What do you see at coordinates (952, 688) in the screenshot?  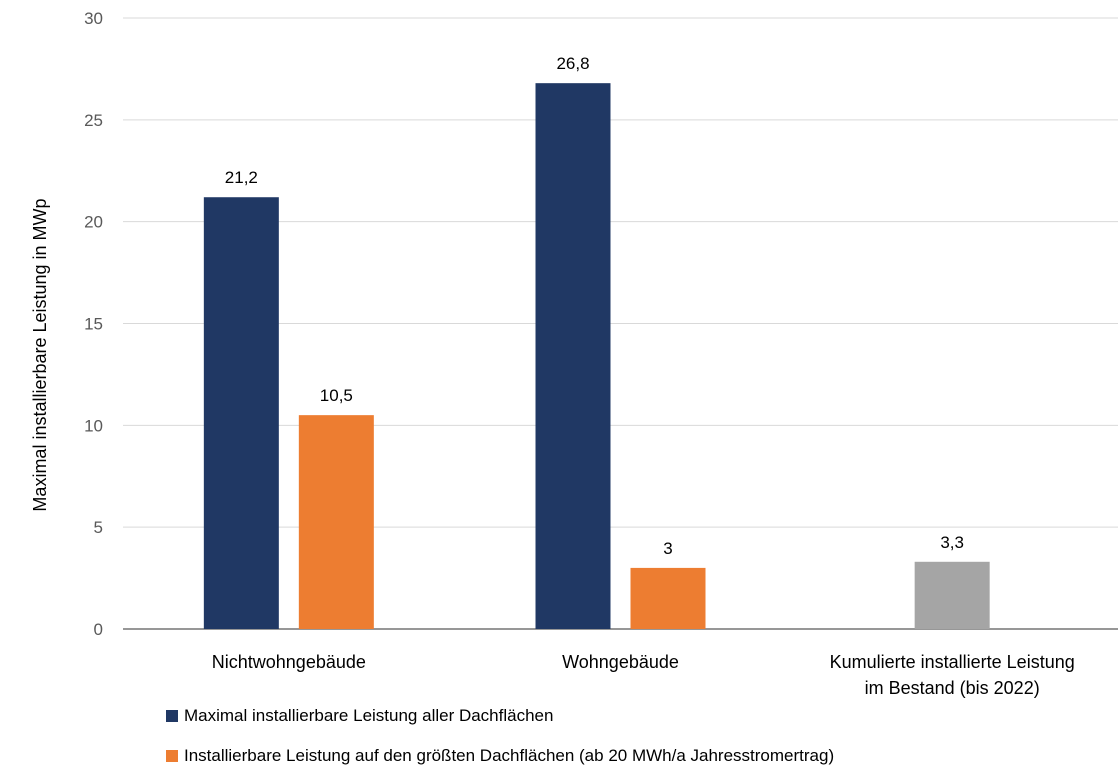 I see `x-category-label: im Bestand (bis 2022)` at bounding box center [952, 688].